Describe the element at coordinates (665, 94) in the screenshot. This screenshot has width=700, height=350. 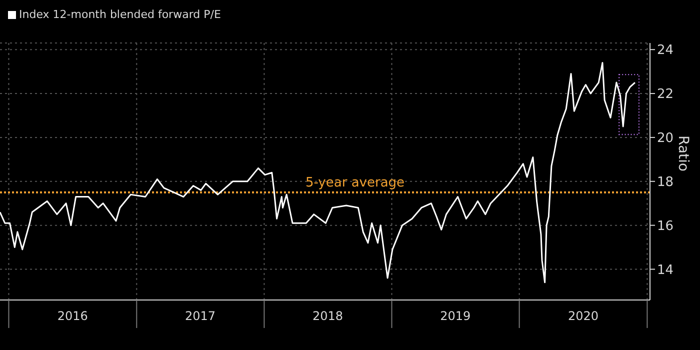
I see `y-tick-label: 22` at that location.